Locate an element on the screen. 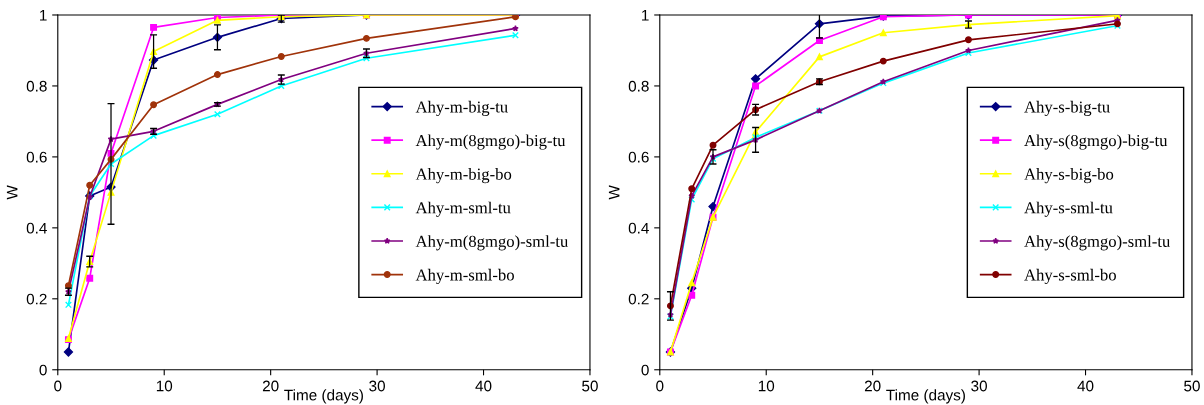  legend-label: Ahy-m-sml-bo is located at coordinates (464, 276).